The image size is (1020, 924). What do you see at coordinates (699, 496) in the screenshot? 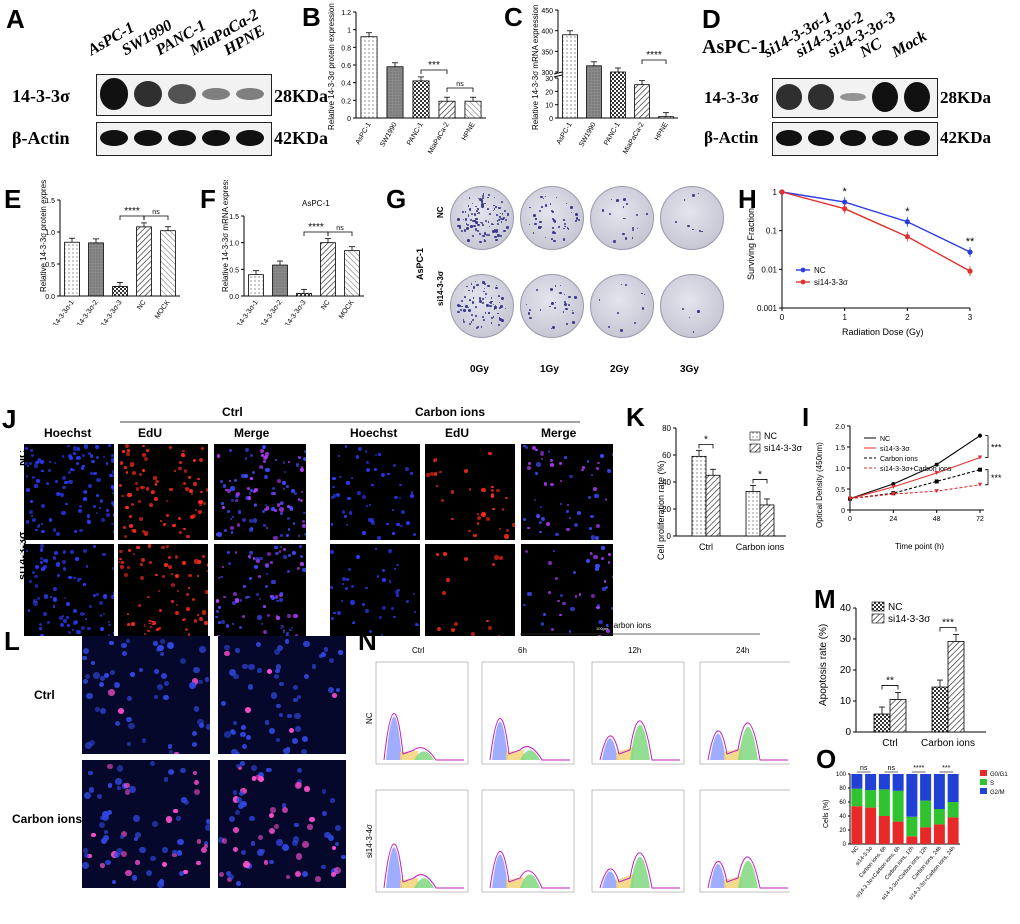
I see `chart-k-bar` at bounding box center [699, 496].